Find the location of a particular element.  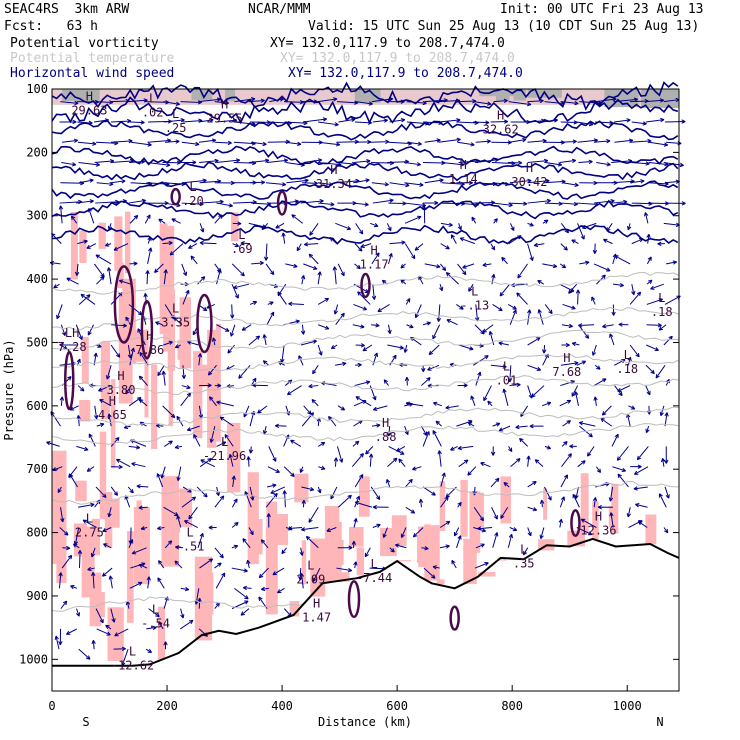

y-tick-label: 100 is located at coordinates (37, 89).